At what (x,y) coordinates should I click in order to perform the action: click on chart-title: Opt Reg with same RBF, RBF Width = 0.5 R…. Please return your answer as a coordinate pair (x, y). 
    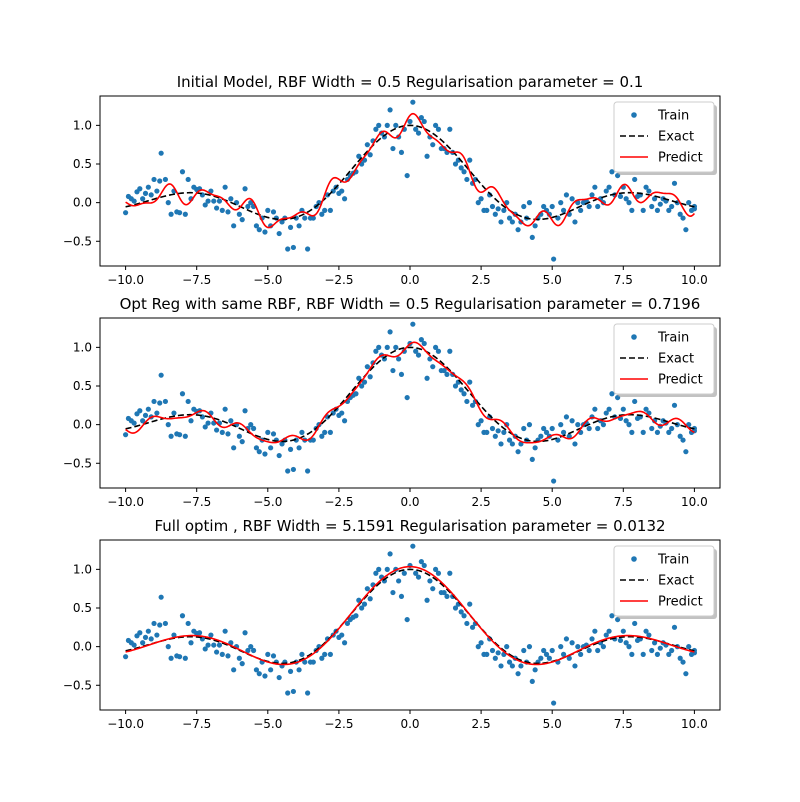
    Looking at the image, I should click on (410, 304).